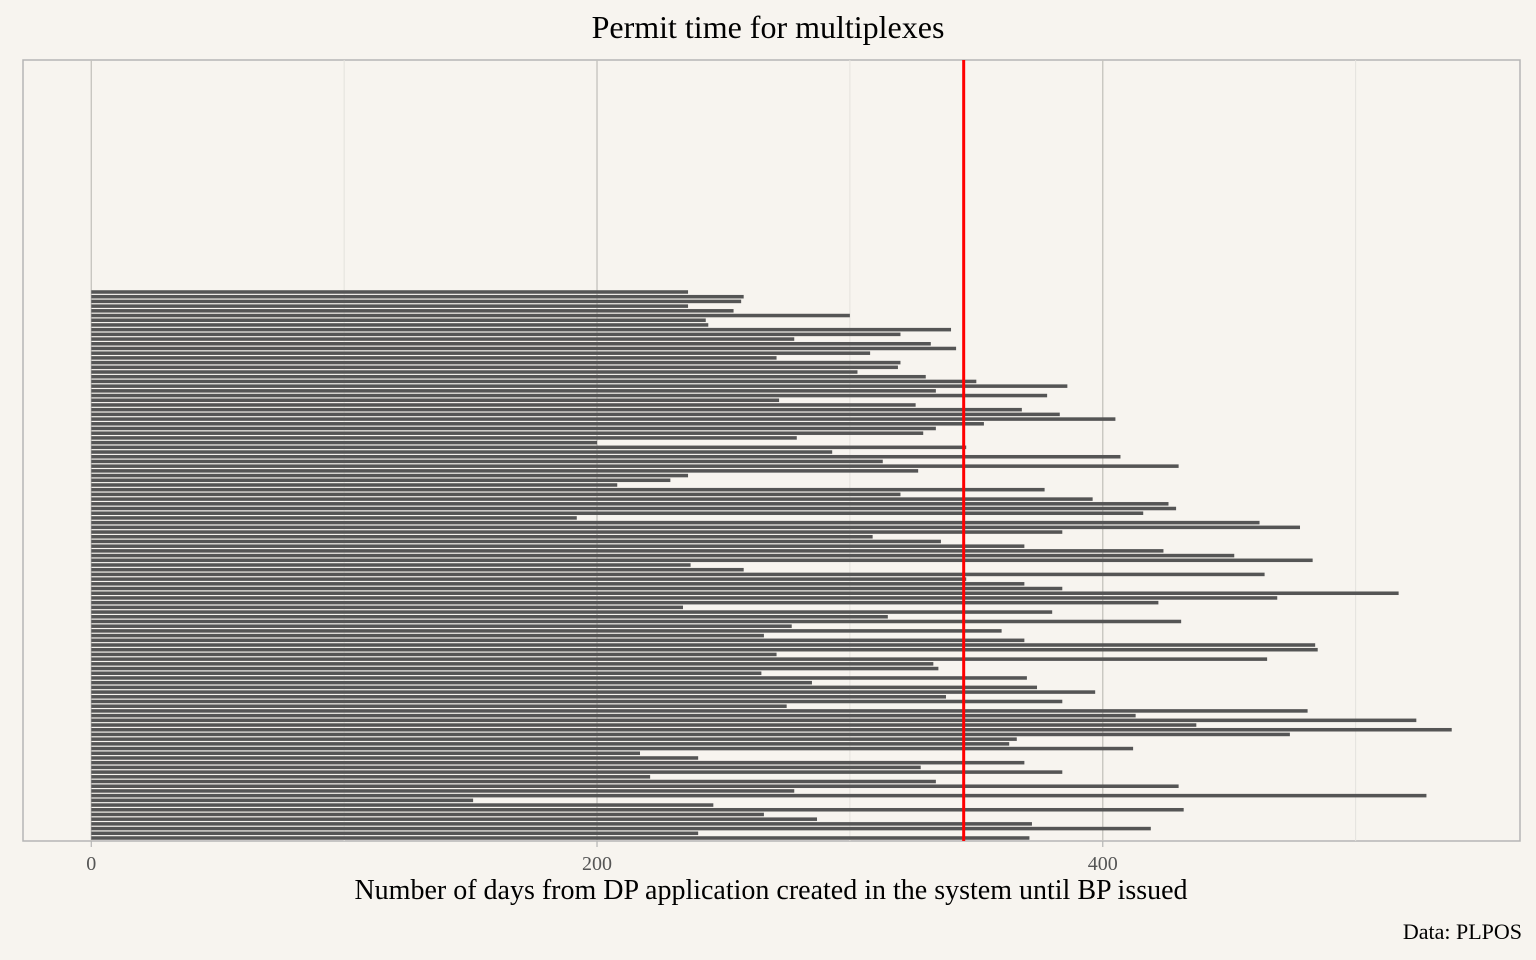 This screenshot has height=960, width=1536. What do you see at coordinates (602, 858) in the screenshot?
I see `x-axis-ticks: 0 200 400` at bounding box center [602, 858].